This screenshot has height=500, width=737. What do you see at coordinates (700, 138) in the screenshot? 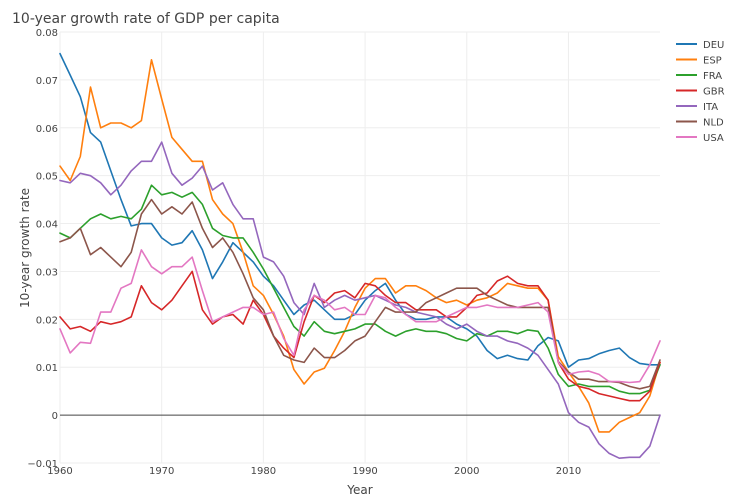
I see `legend-item-usa: USA` at bounding box center [700, 138].